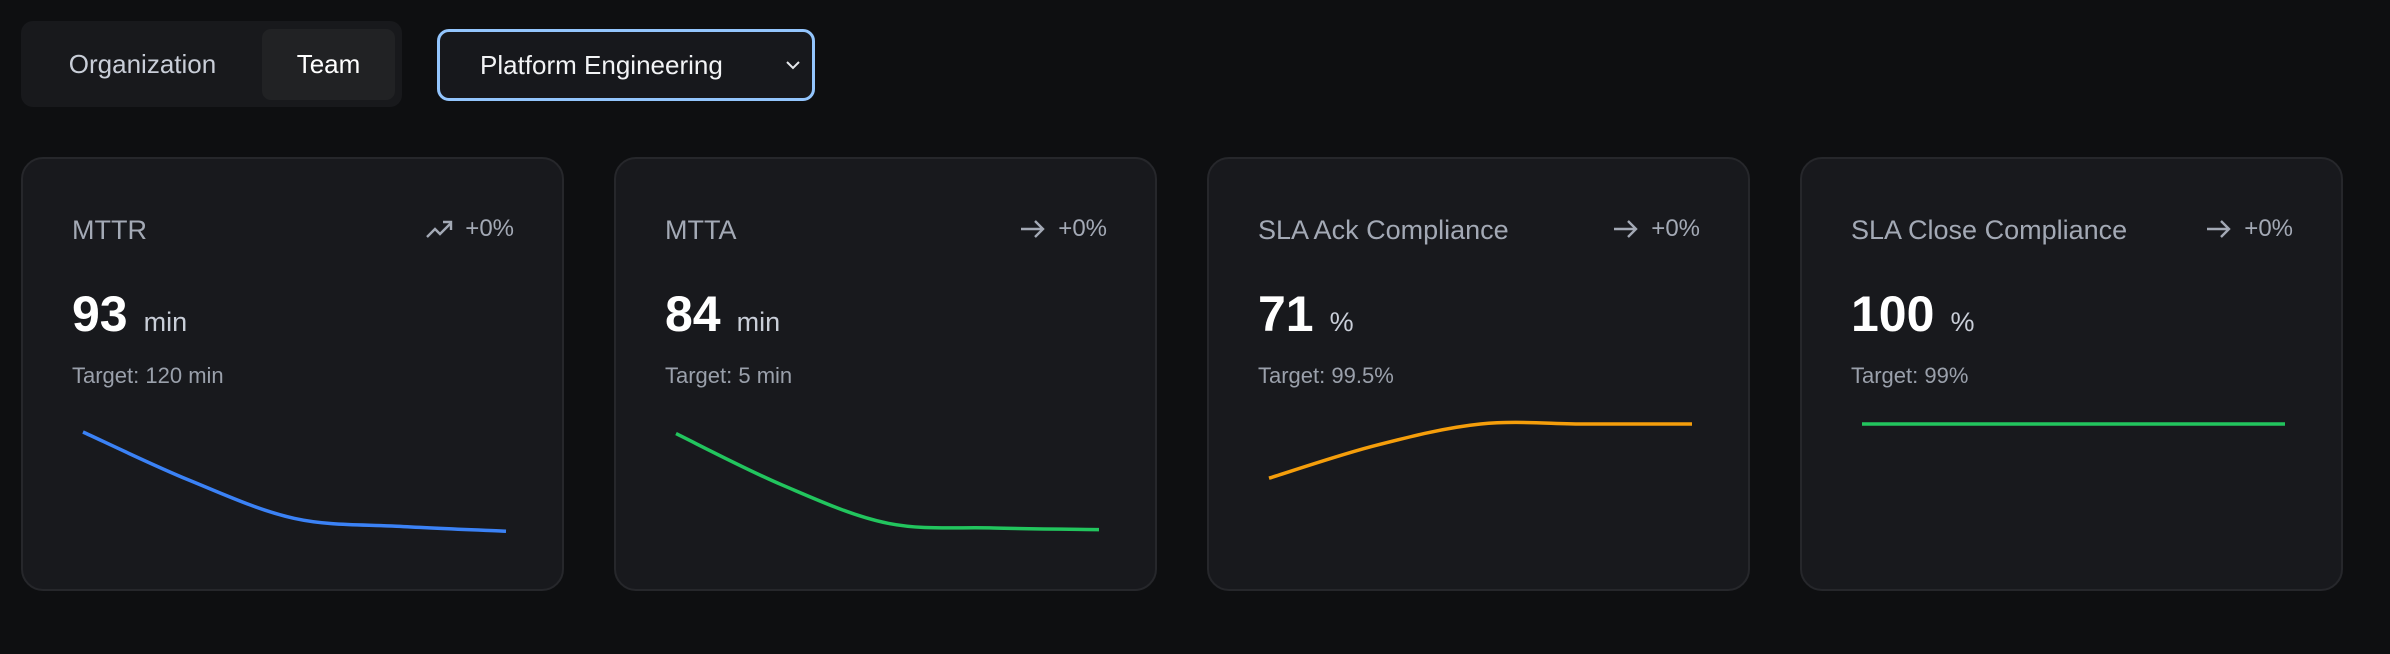  I want to click on metric-target: Target: 99%, so click(1910, 375).